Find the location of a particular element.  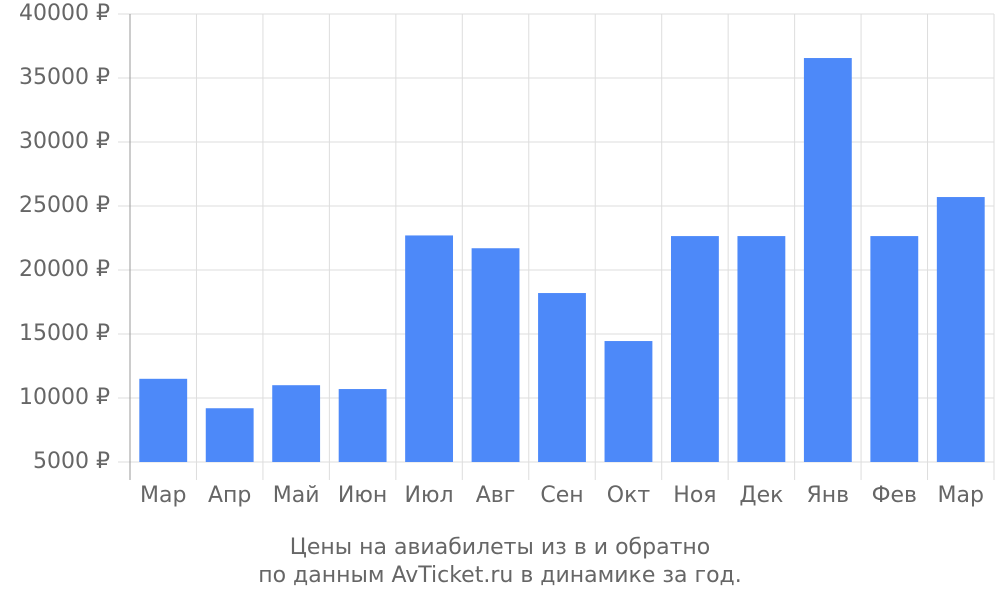

y-tick-label: 10000 ₽ is located at coordinates (64, 397).